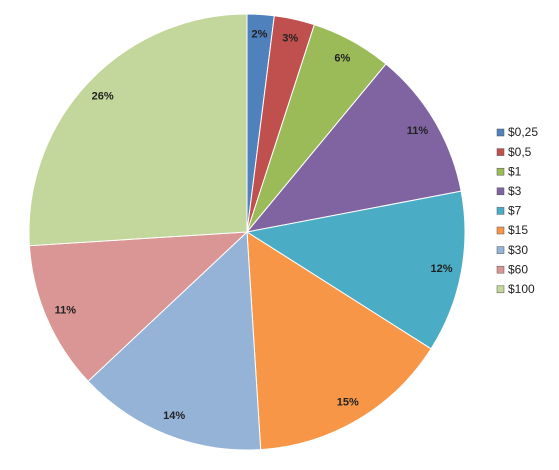  I want to click on legend-label: $7, so click(515, 211).